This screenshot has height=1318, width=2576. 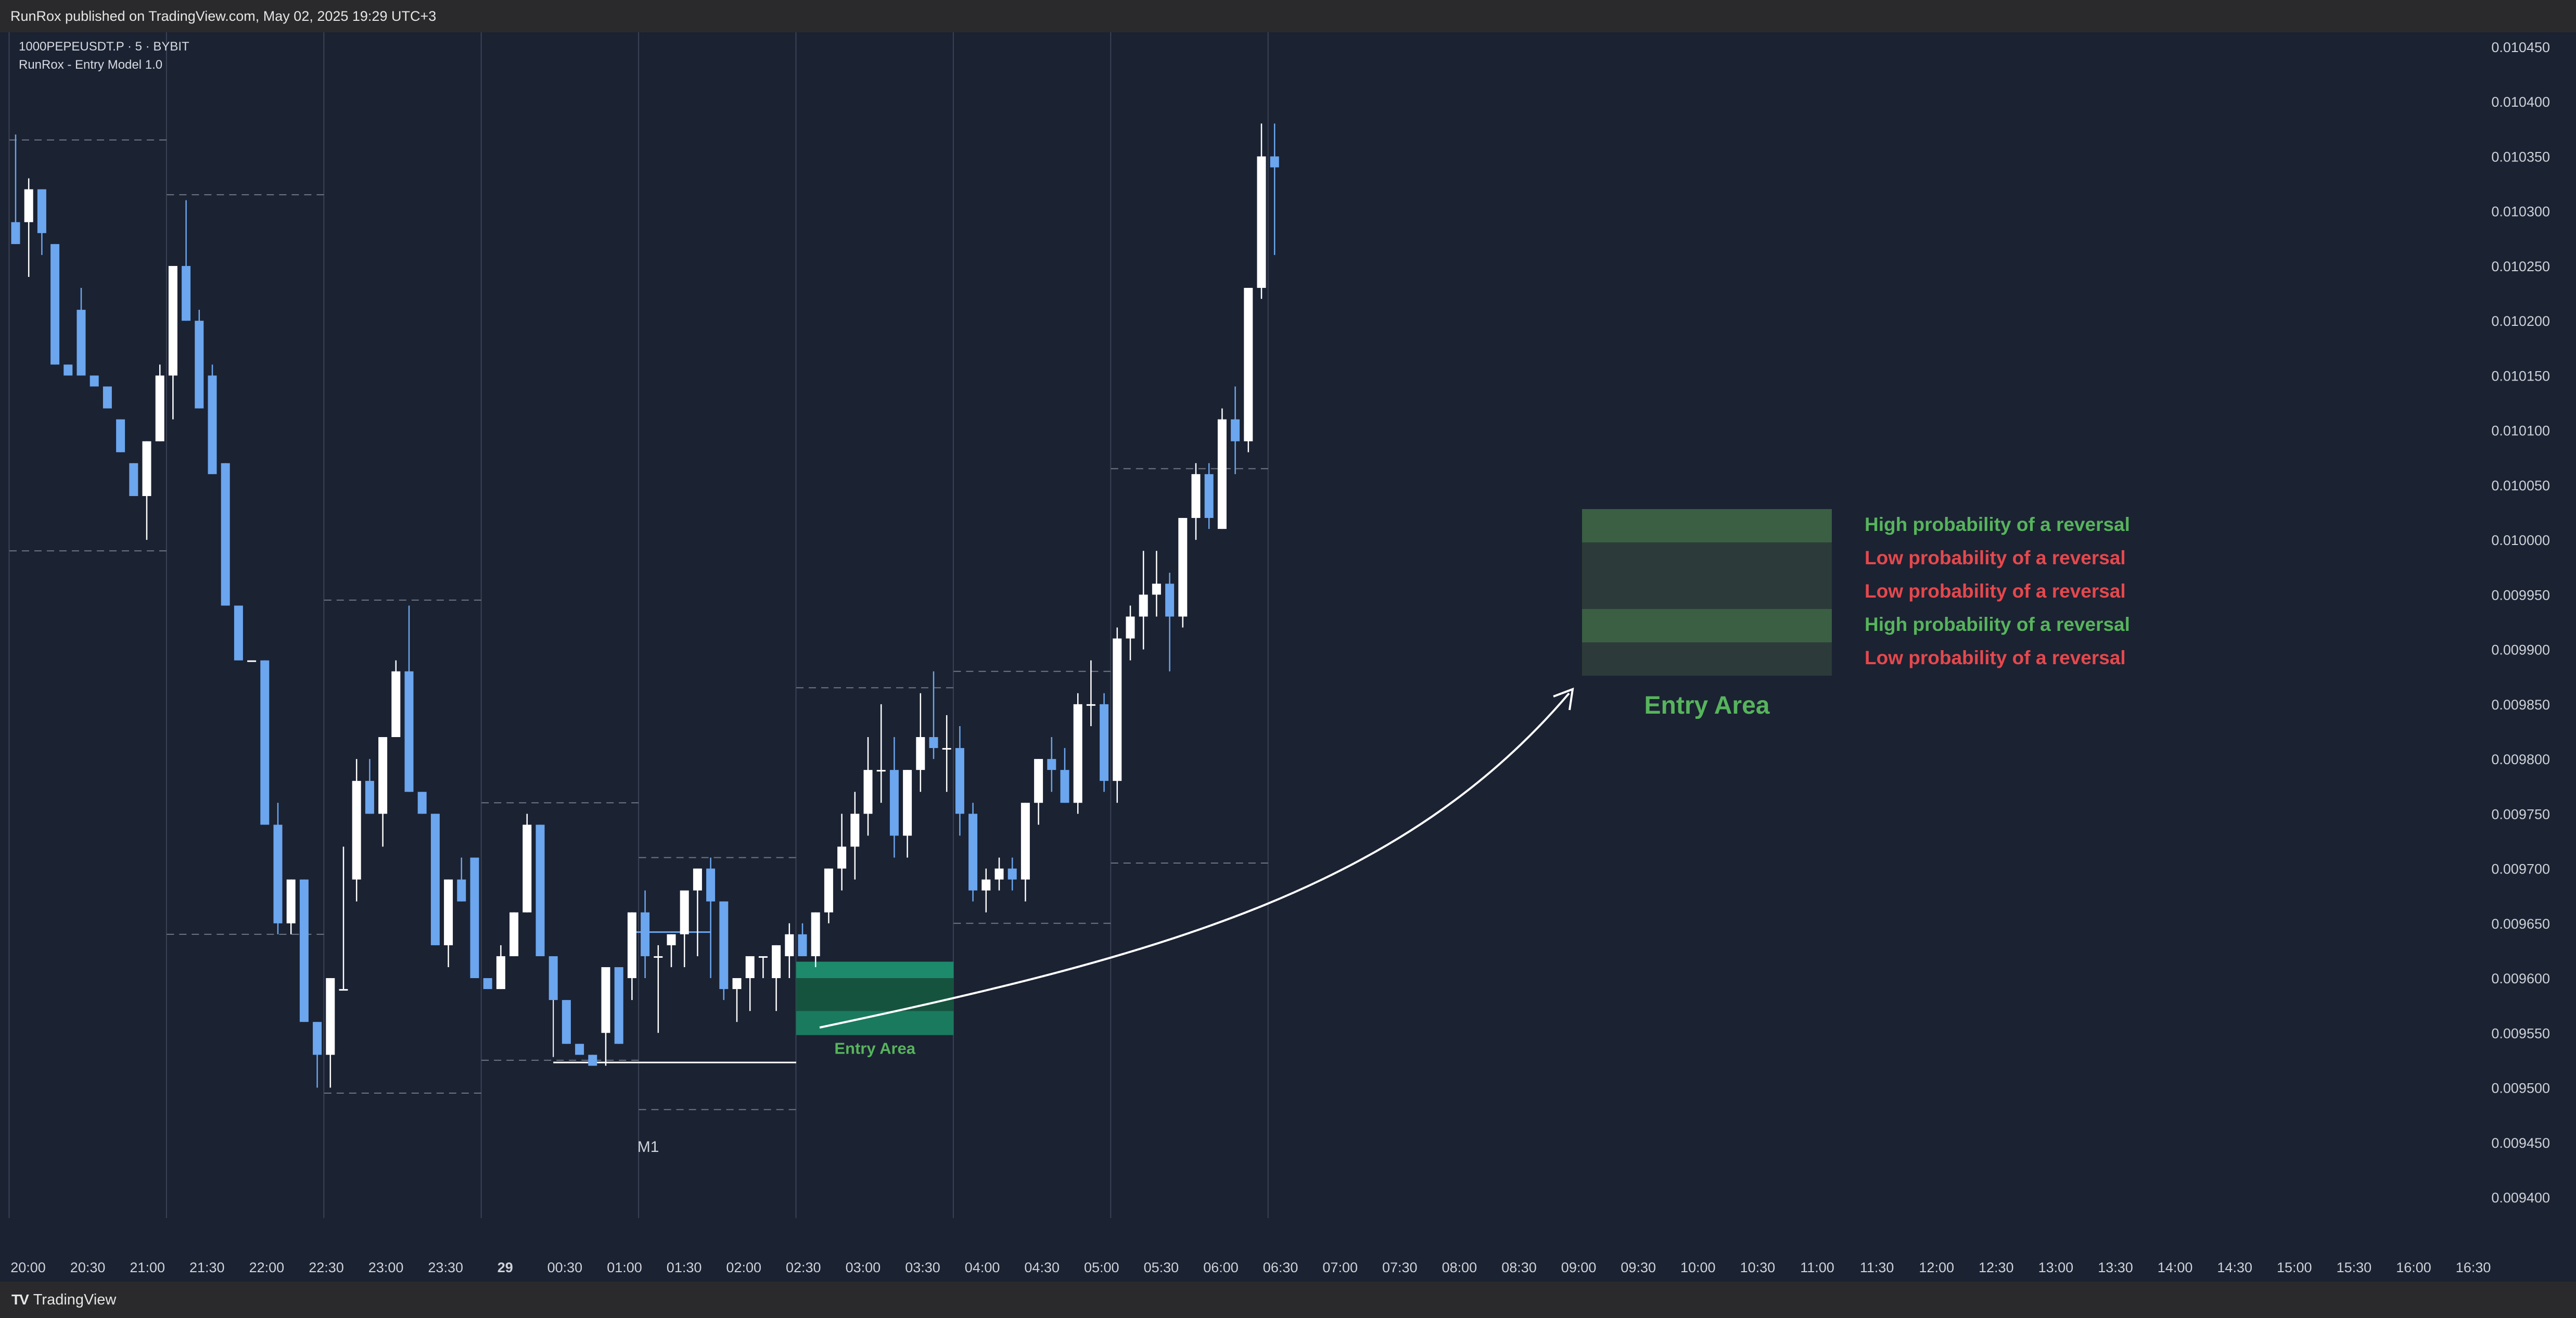 What do you see at coordinates (75, 1299) in the screenshot?
I see `tradingview-brand: TradingView` at bounding box center [75, 1299].